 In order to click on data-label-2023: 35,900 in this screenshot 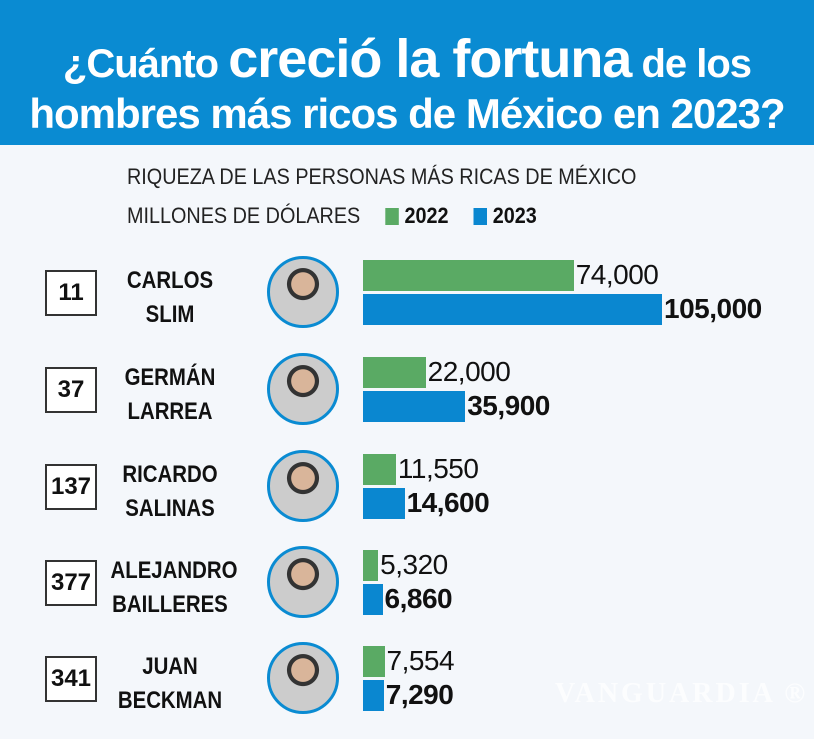, I will do `click(508, 405)`.